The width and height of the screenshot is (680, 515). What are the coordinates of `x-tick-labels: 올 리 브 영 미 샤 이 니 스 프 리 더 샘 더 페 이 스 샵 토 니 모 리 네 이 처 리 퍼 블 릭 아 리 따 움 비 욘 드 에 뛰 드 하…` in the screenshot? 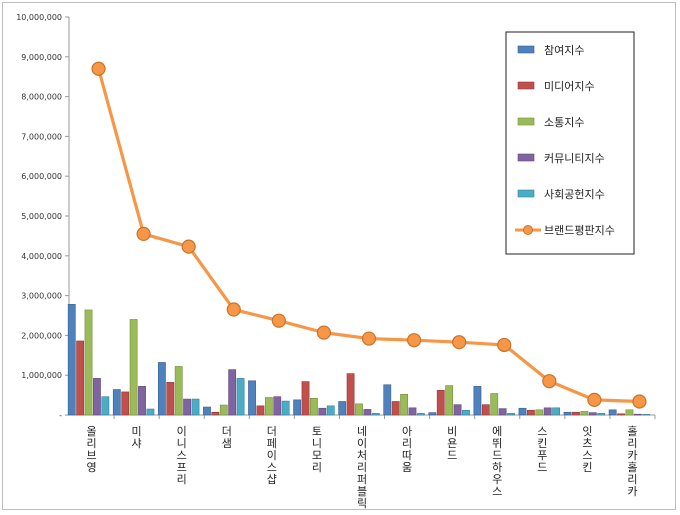 It's located at (361, 467).